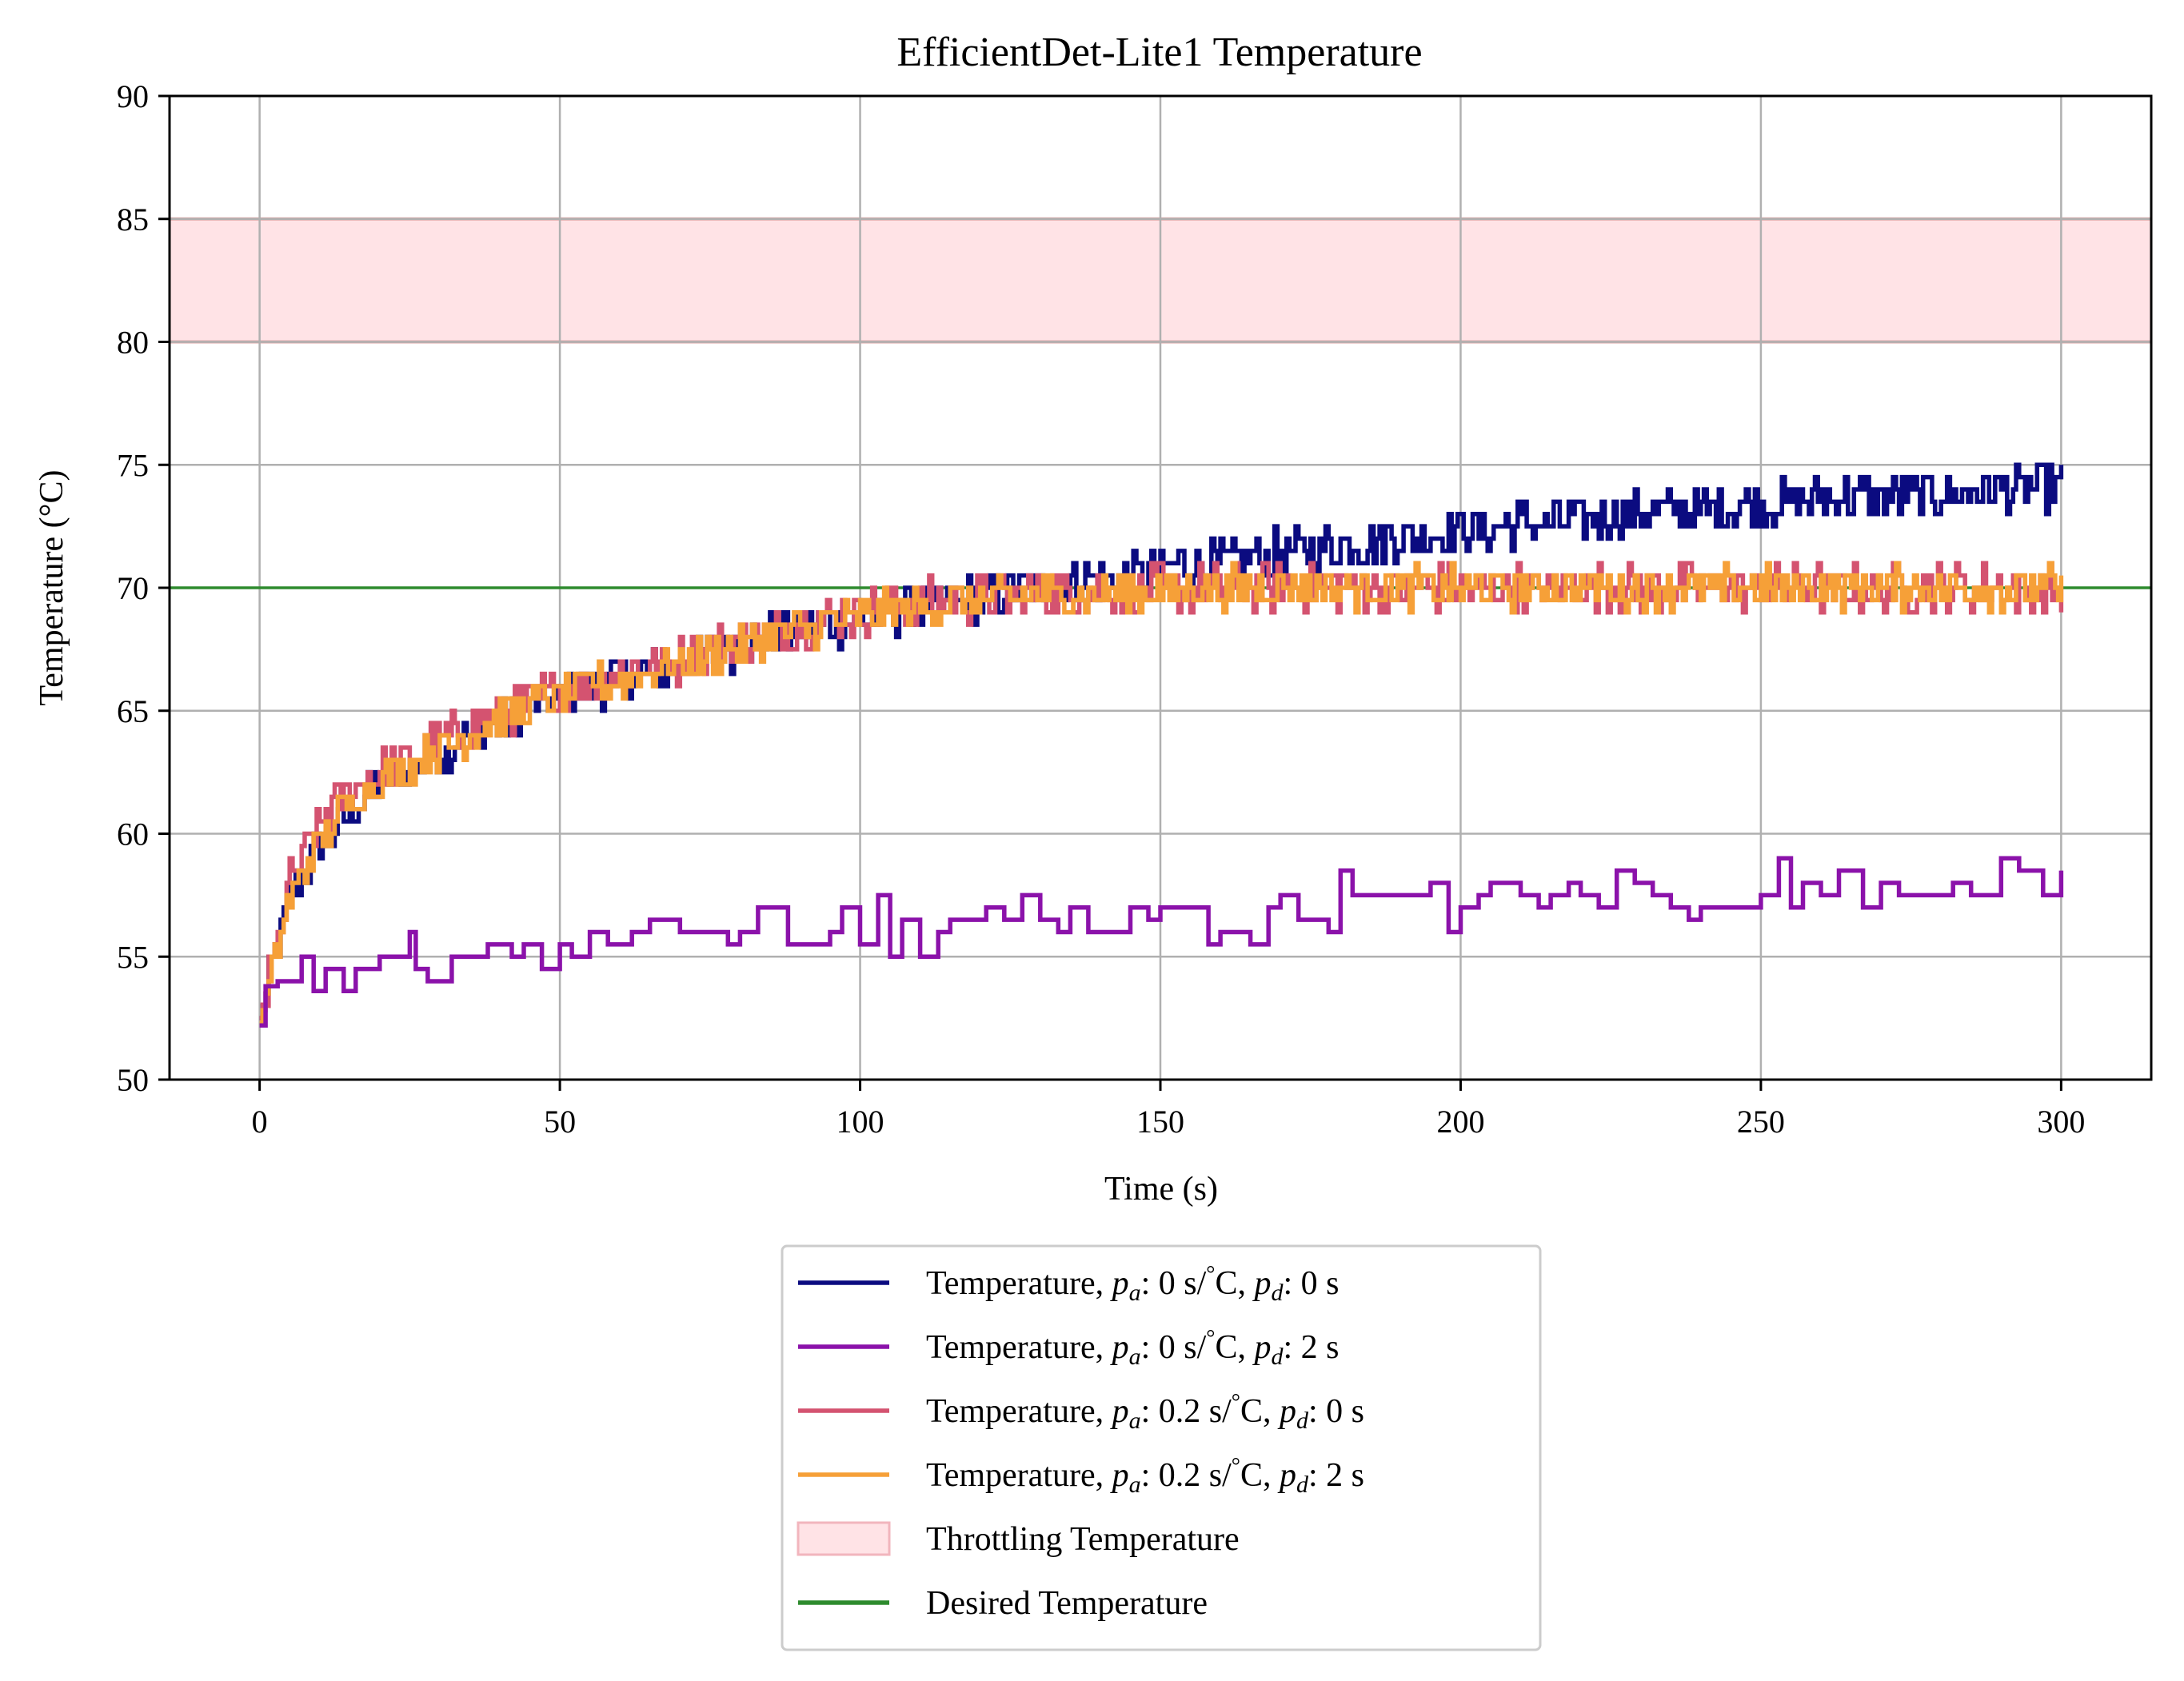 The image size is (2184, 1681). Describe the element at coordinates (1160, 1122) in the screenshot. I see `x-tick-label: 150` at that location.